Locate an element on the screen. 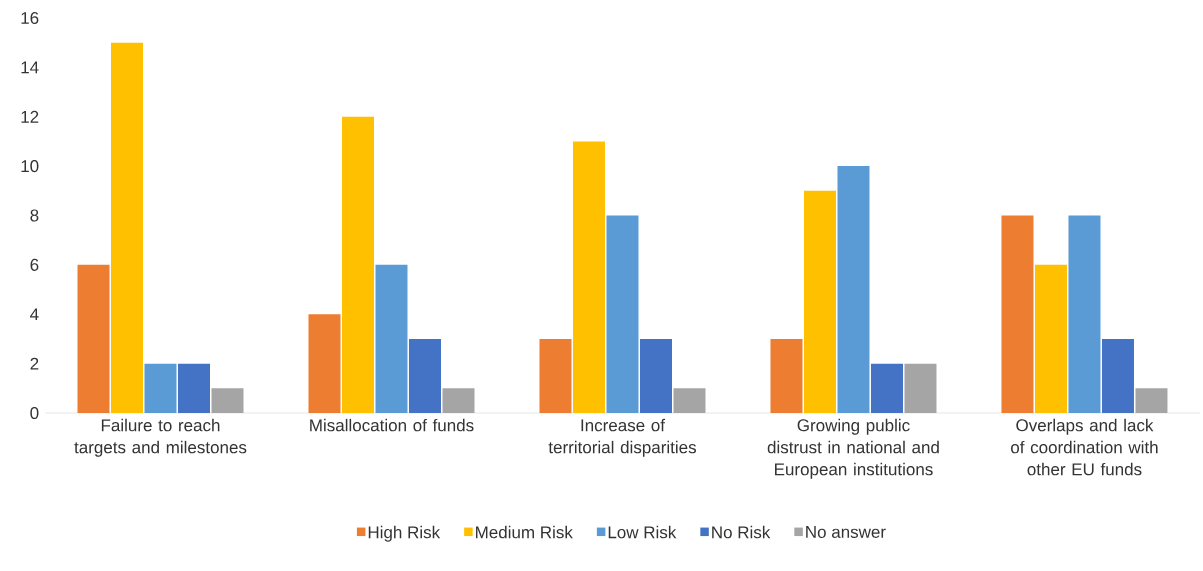 This screenshot has height=571, width=1203. x-tick-label: Increase of territorial disparities is located at coordinates (622, 437).